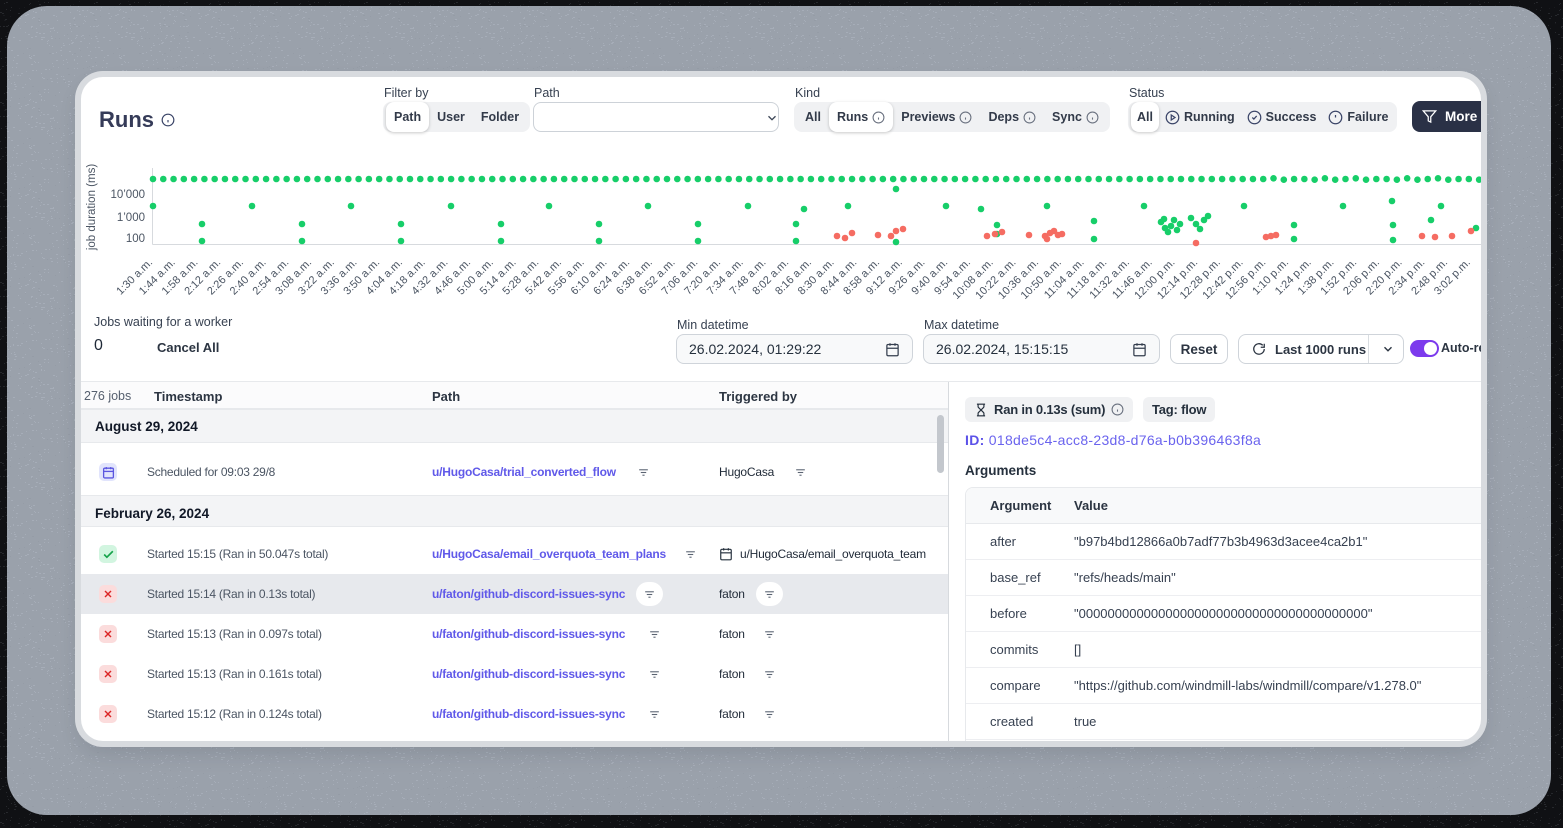 The image size is (1563, 828). Describe the element at coordinates (135, 239) in the screenshot. I see `svg-text: 100` at that location.